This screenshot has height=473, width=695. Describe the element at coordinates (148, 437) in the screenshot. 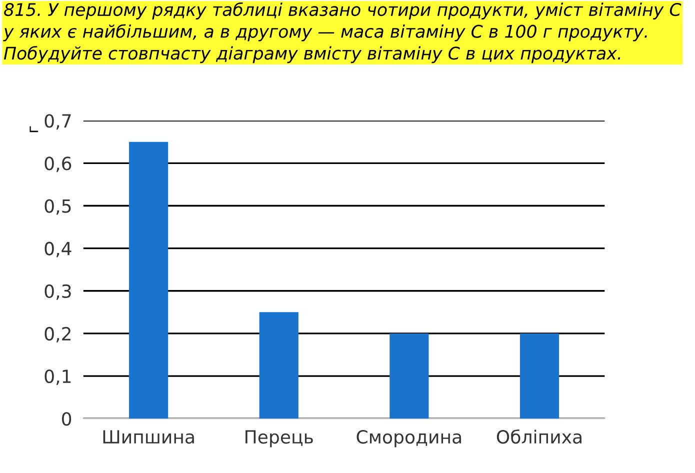

I see `x-tick-label: Шипшина` at that location.